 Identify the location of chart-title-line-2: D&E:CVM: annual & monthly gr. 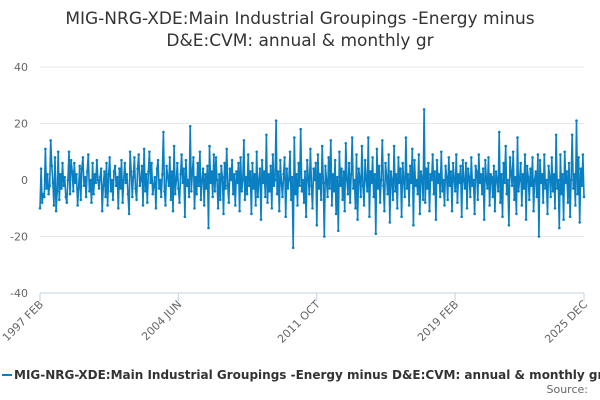
(300, 41).